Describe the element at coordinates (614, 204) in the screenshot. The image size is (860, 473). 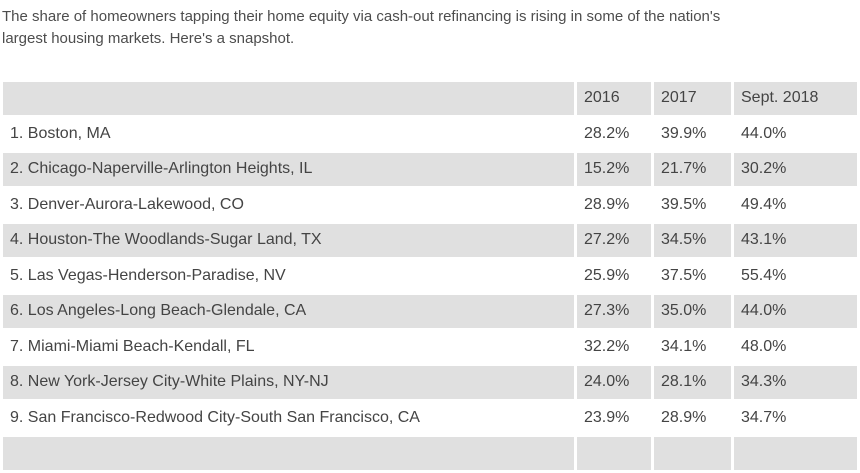
I see `value-2016-cell: 28.9%` at that location.